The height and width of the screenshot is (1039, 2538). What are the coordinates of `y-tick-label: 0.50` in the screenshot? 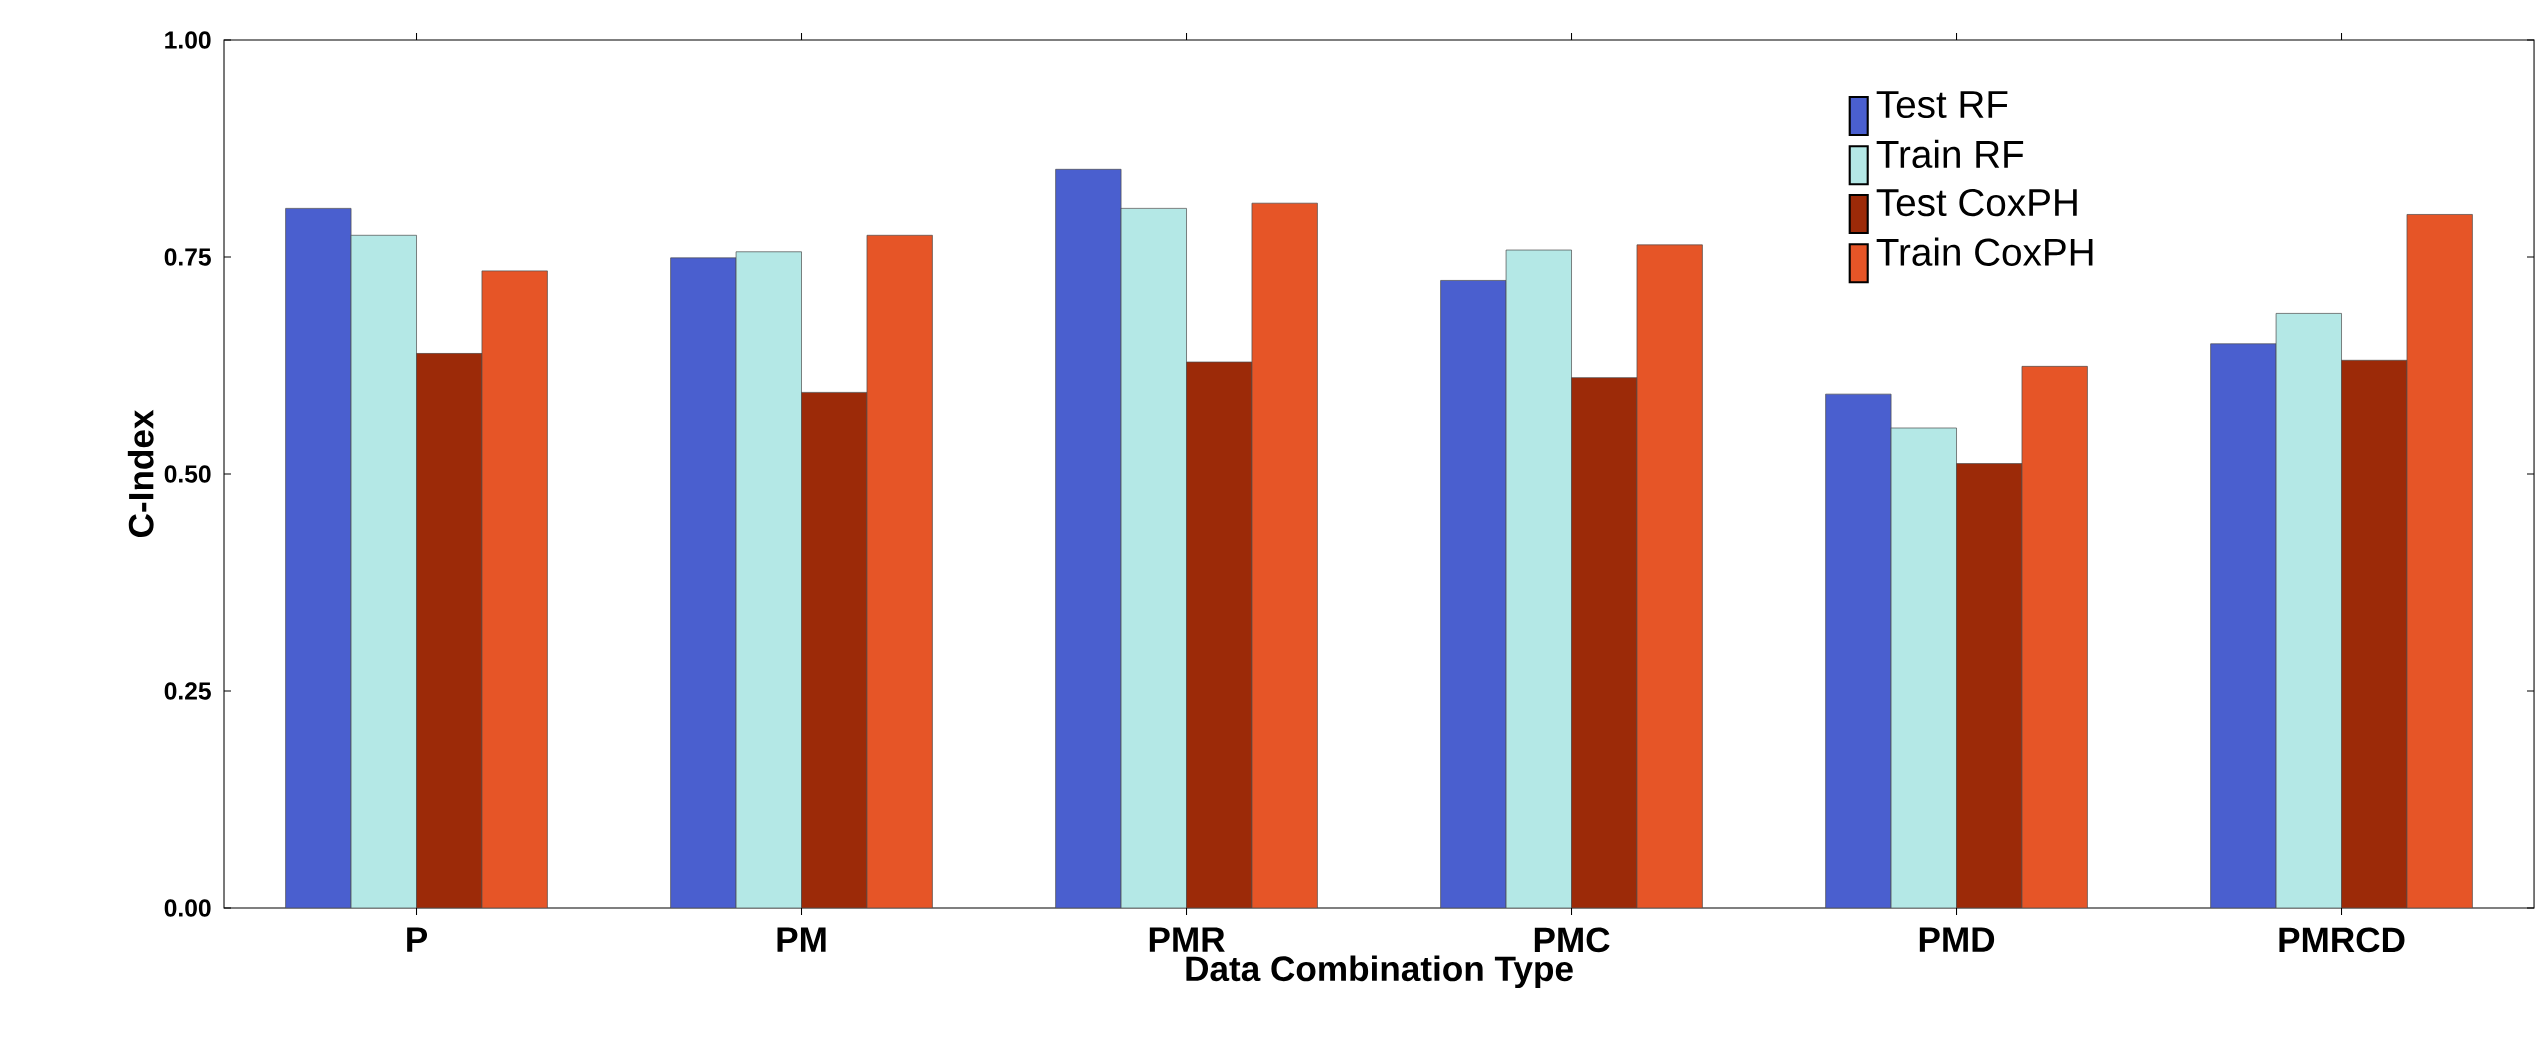 It's located at (187, 474).